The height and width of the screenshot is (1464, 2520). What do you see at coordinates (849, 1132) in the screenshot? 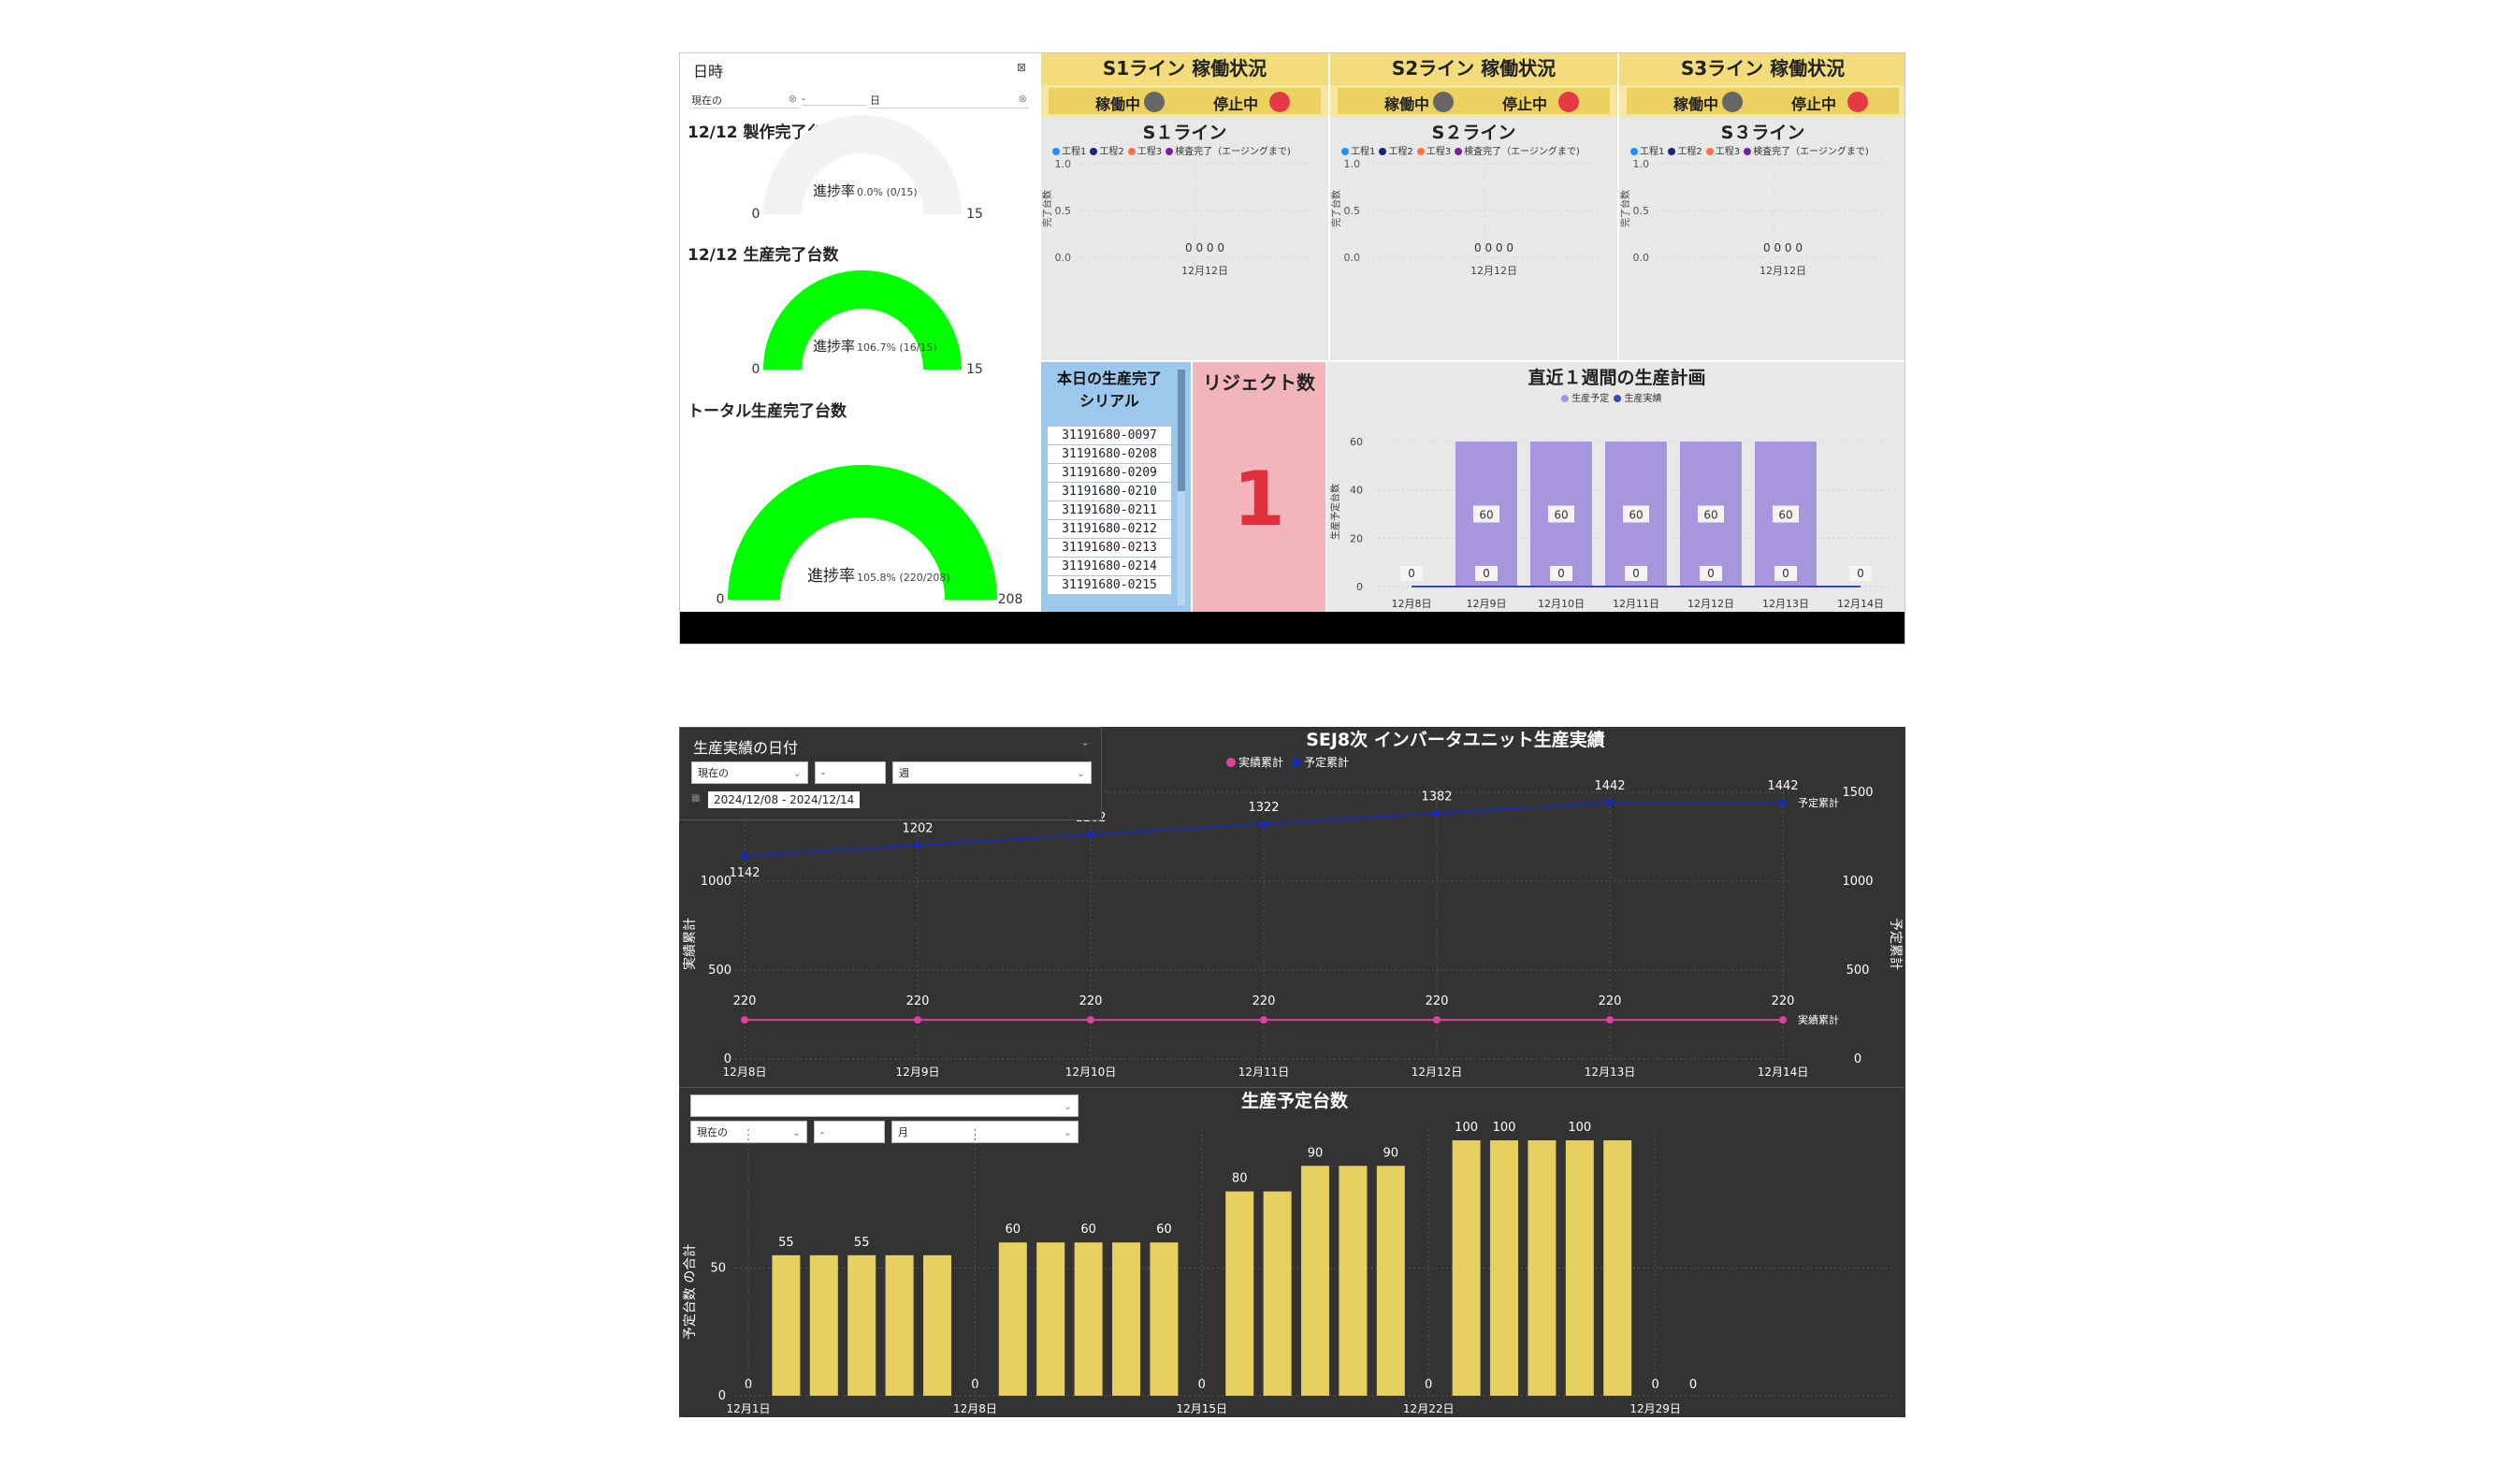
I see `month-count-input: -` at bounding box center [849, 1132].